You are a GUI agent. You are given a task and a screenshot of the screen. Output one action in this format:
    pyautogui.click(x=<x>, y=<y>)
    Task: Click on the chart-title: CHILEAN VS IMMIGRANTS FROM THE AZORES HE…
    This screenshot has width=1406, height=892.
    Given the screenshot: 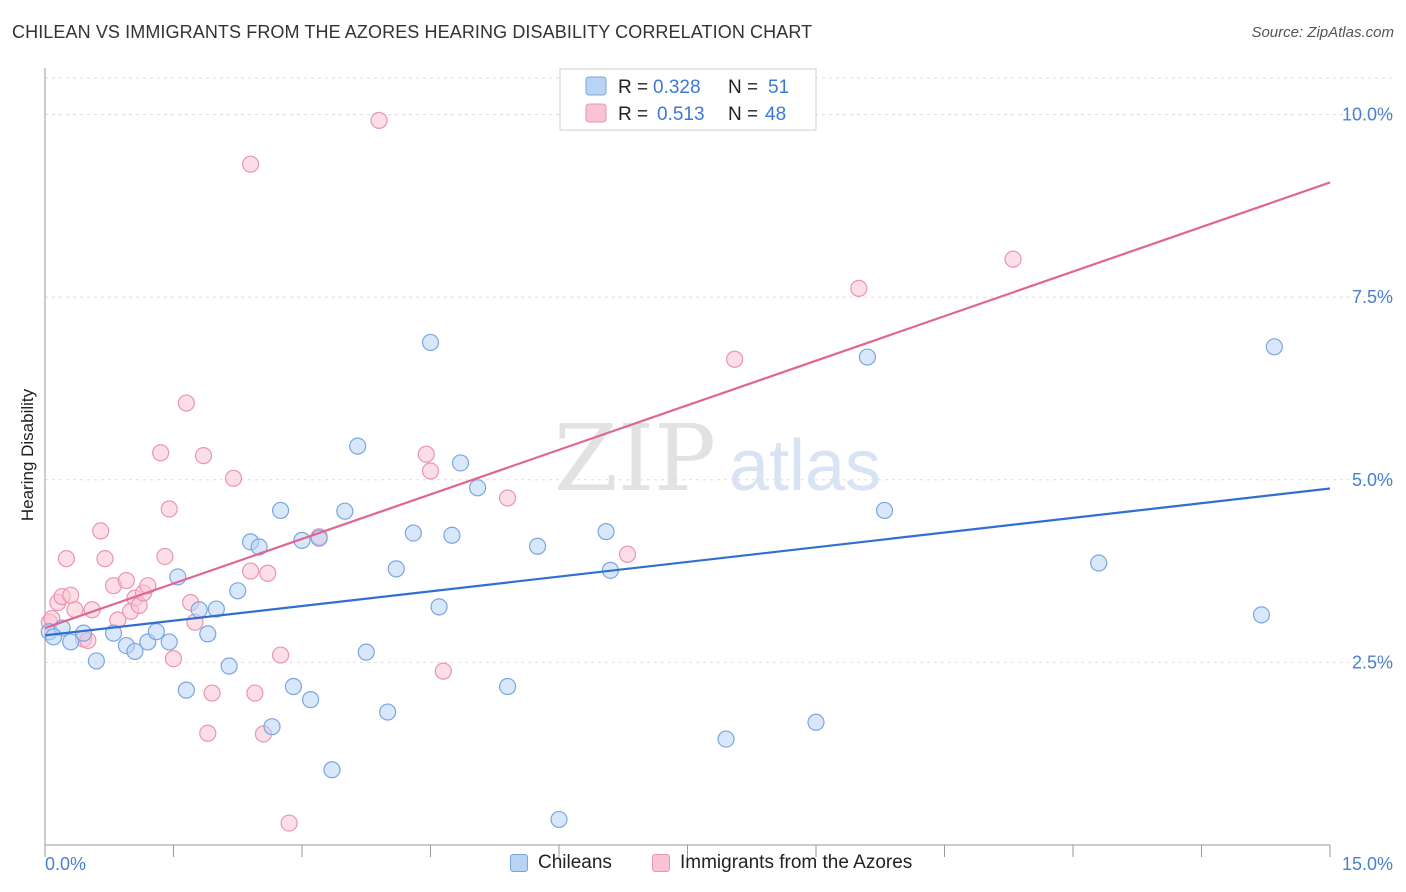 What is the action you would take?
    pyautogui.click(x=412, y=32)
    